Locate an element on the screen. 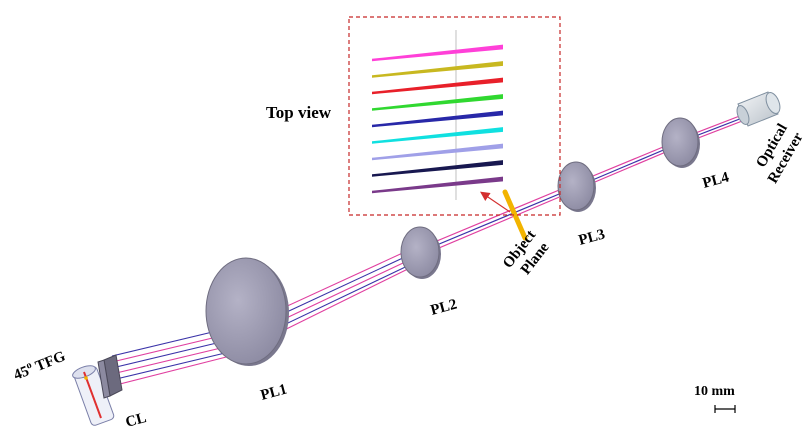 The image size is (807, 431). pl4-label: PL4 is located at coordinates (716, 180).